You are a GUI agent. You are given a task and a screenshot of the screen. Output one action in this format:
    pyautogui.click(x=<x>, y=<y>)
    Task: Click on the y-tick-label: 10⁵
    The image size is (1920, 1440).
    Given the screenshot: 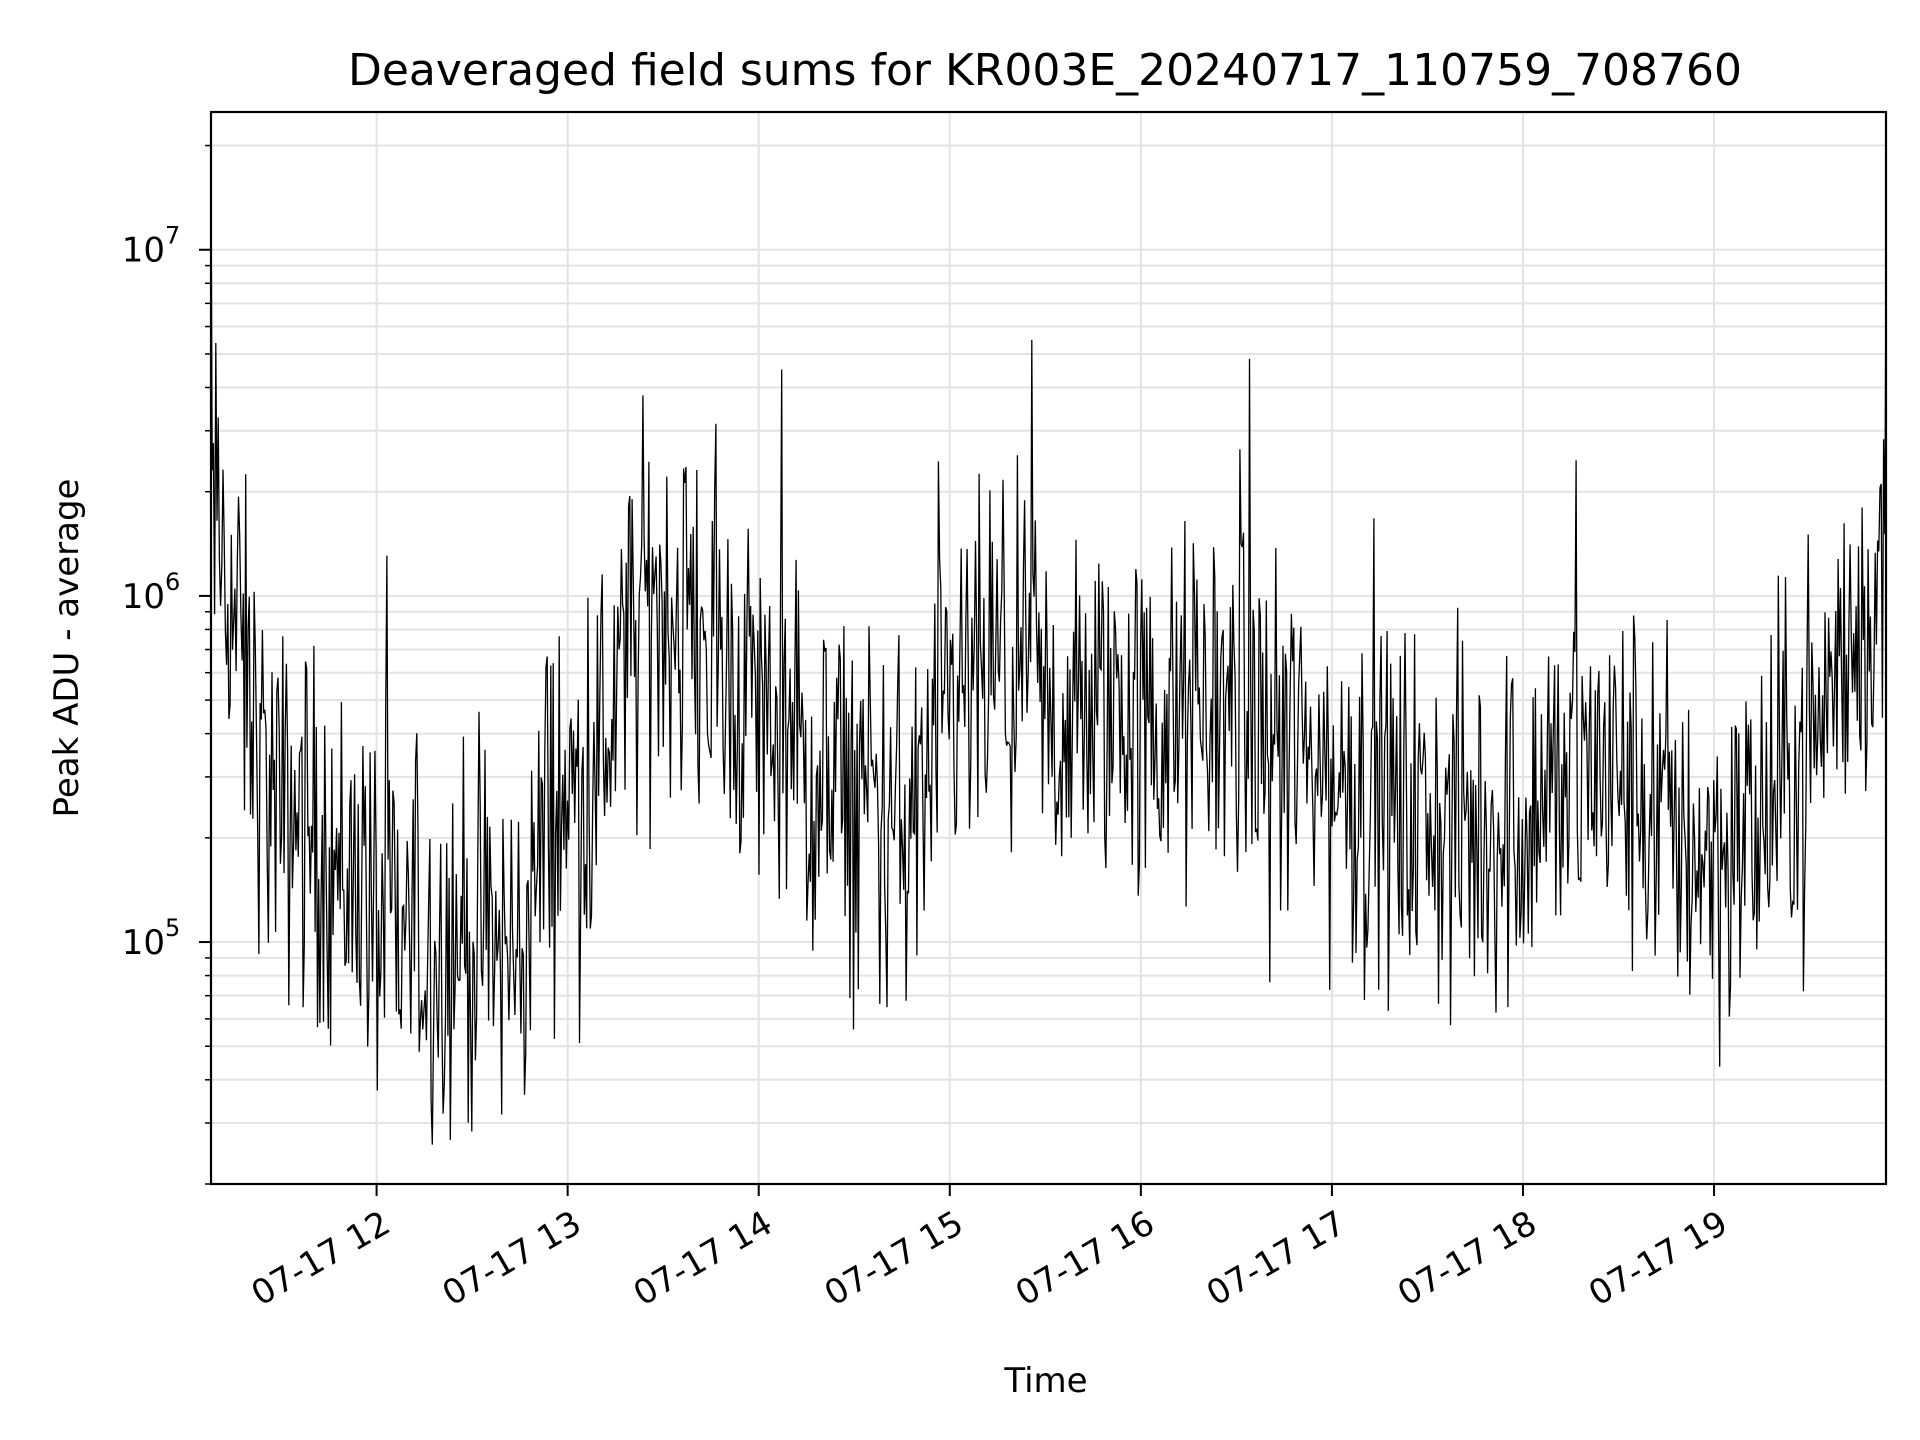 What is the action you would take?
    pyautogui.click(x=151, y=938)
    